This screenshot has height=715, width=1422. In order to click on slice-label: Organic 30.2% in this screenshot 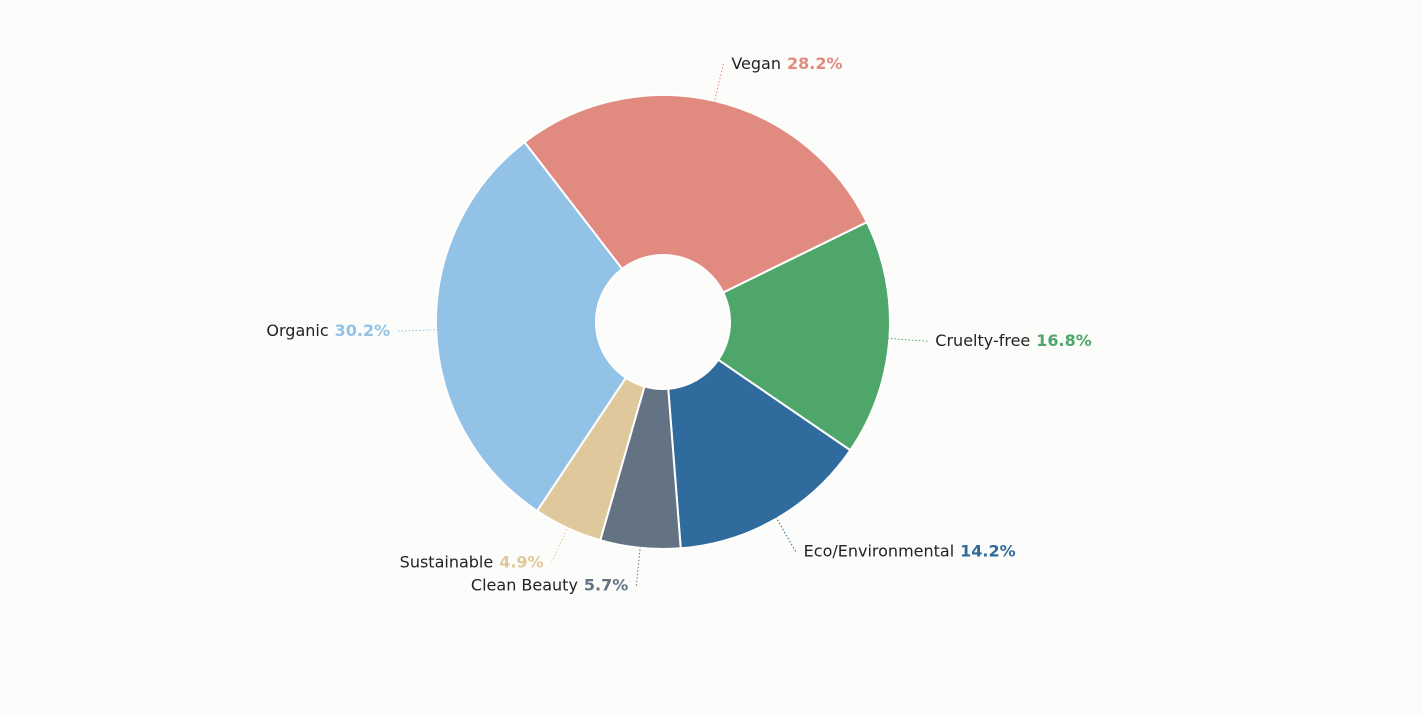, I will do `click(328, 330)`.